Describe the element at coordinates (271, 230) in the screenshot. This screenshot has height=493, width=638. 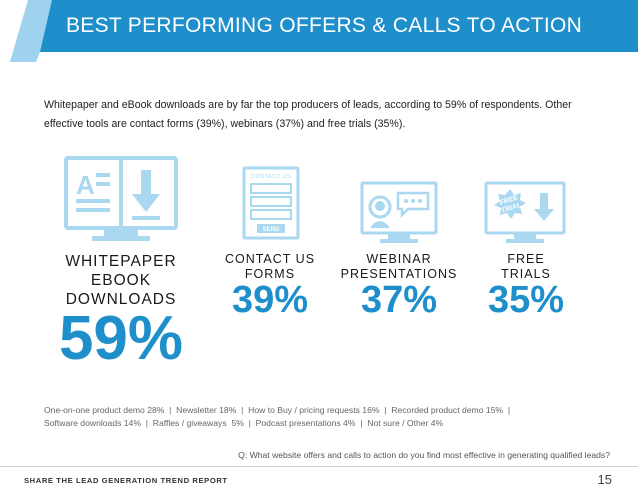
I see `contact-form-send: SEND` at that location.